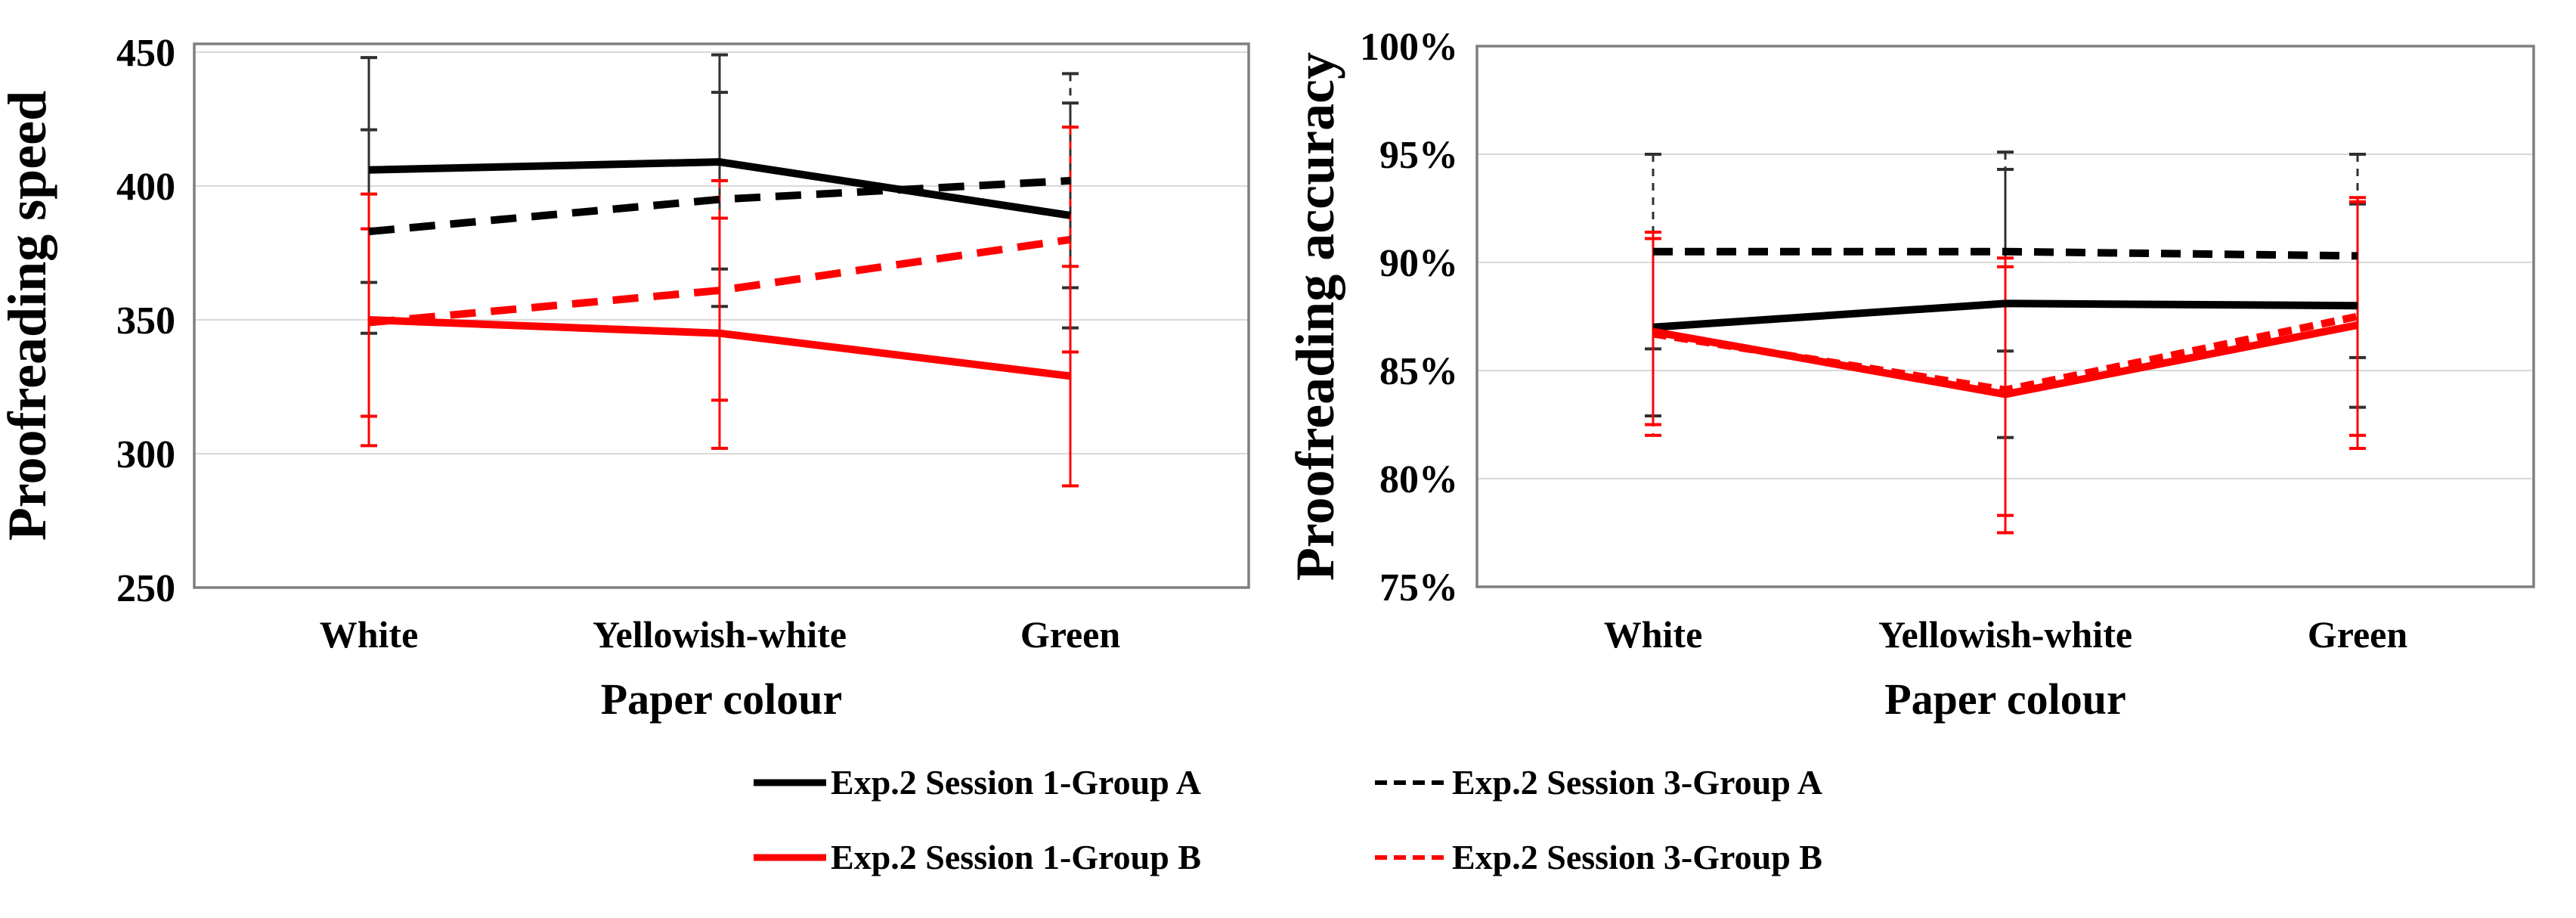 The image size is (2576, 918). I want to click on y-tick-label: 100%, so click(1409, 47).